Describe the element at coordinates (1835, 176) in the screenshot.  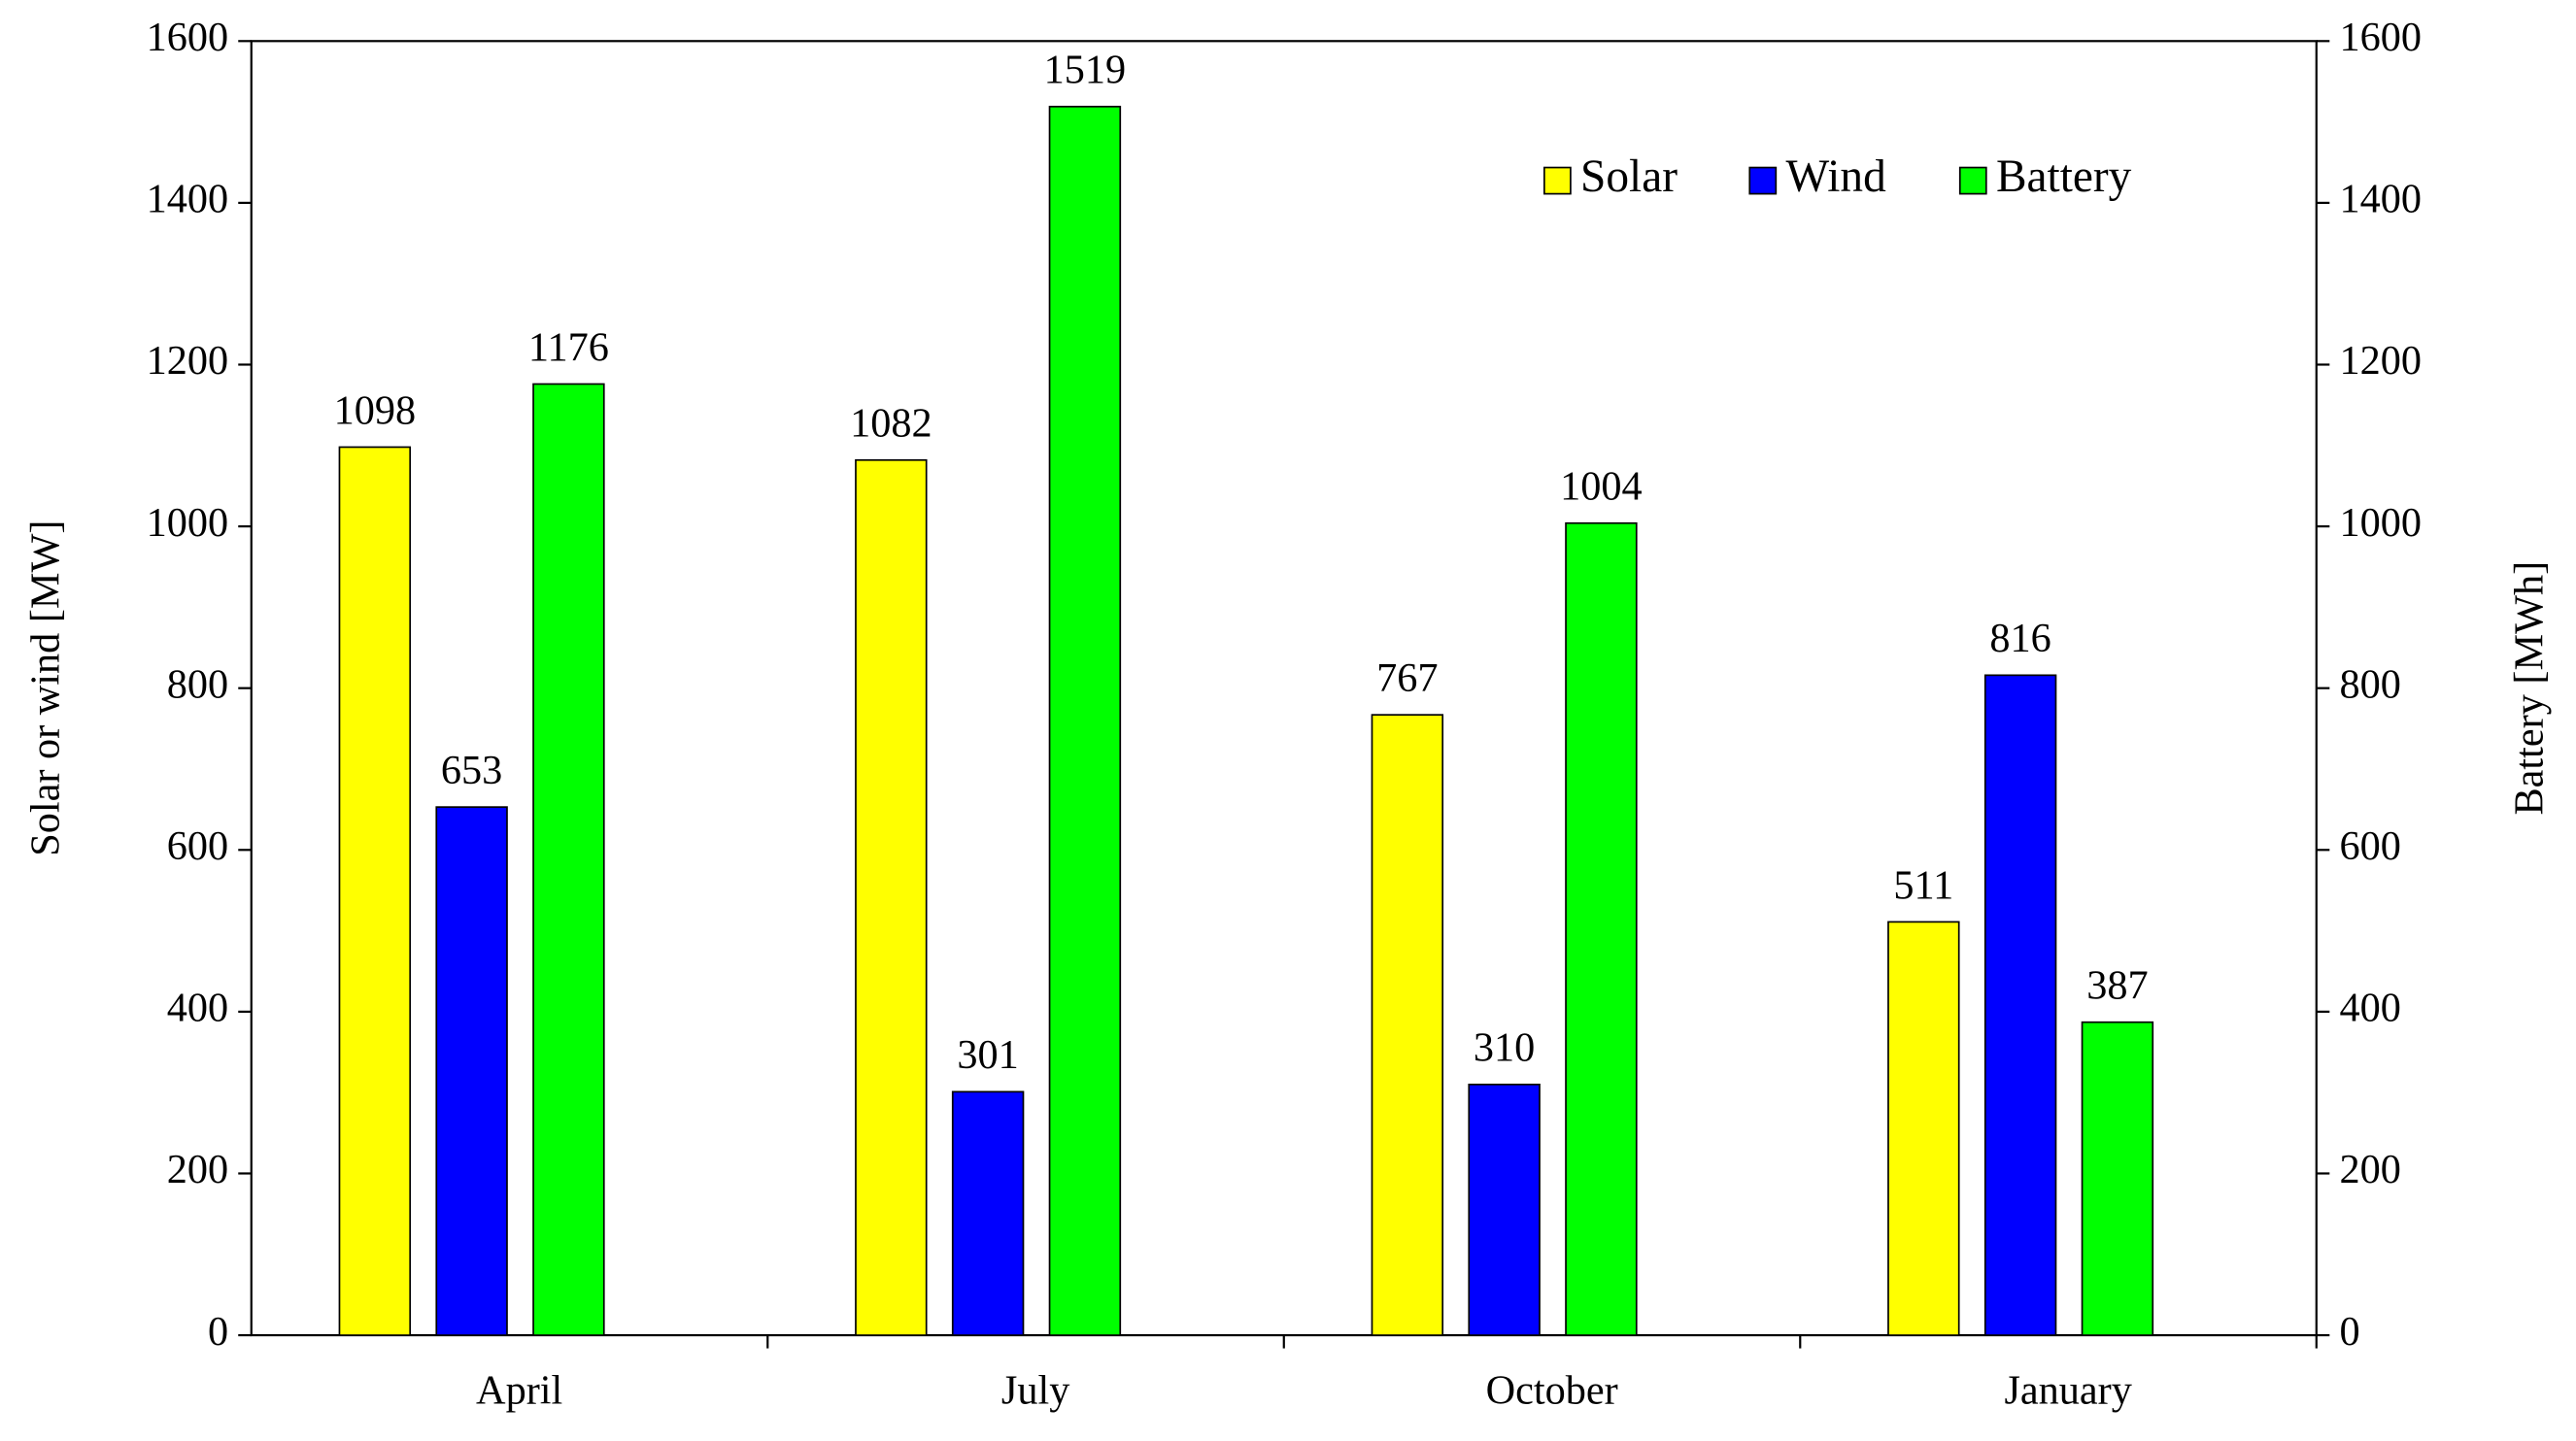
I see `legend-label: Wind` at that location.